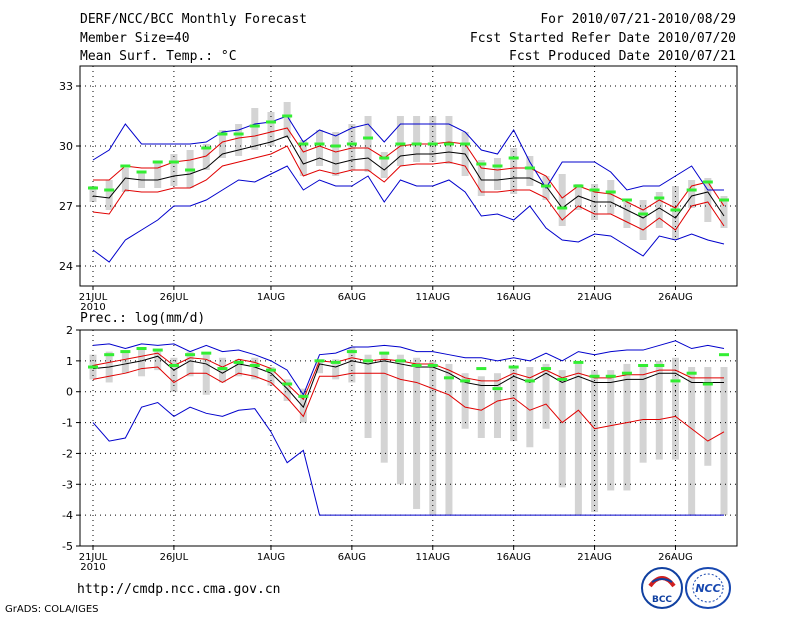 This screenshot has height=618, width=800. What do you see at coordinates (409, 169) in the screenshot?
I see `series-upper-spread` at bounding box center [409, 169].